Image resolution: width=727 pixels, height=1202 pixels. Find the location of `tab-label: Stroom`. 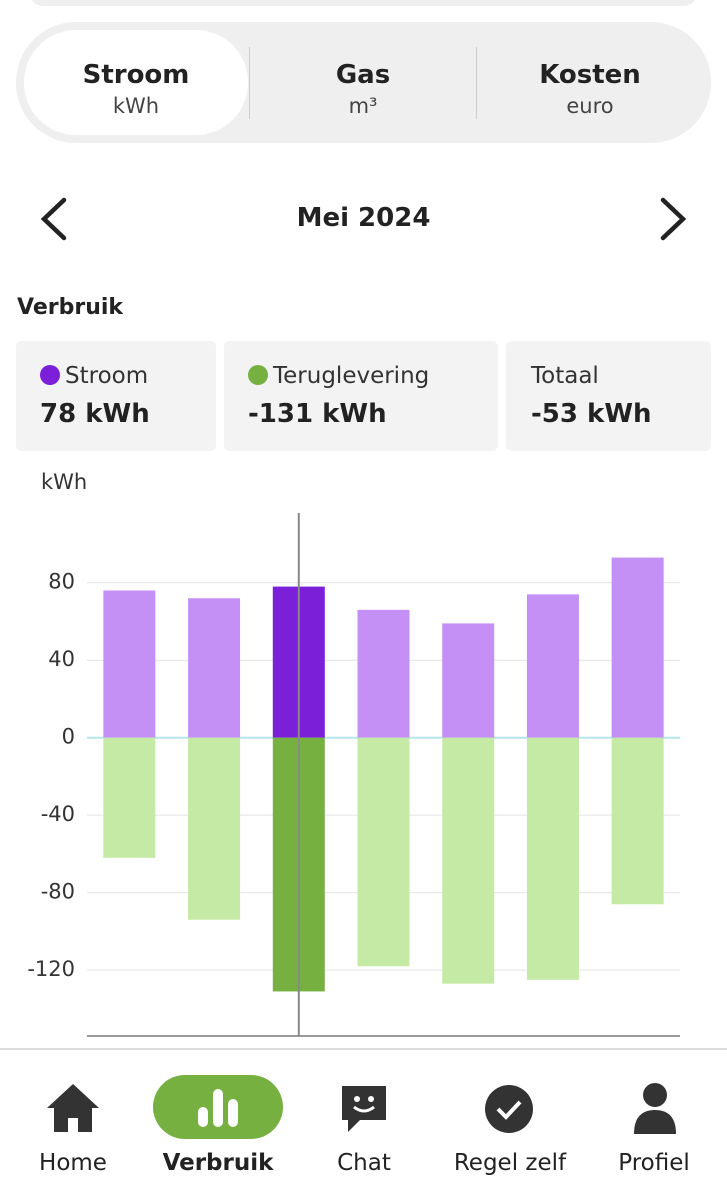

tab-label: Stroom is located at coordinates (136, 75).